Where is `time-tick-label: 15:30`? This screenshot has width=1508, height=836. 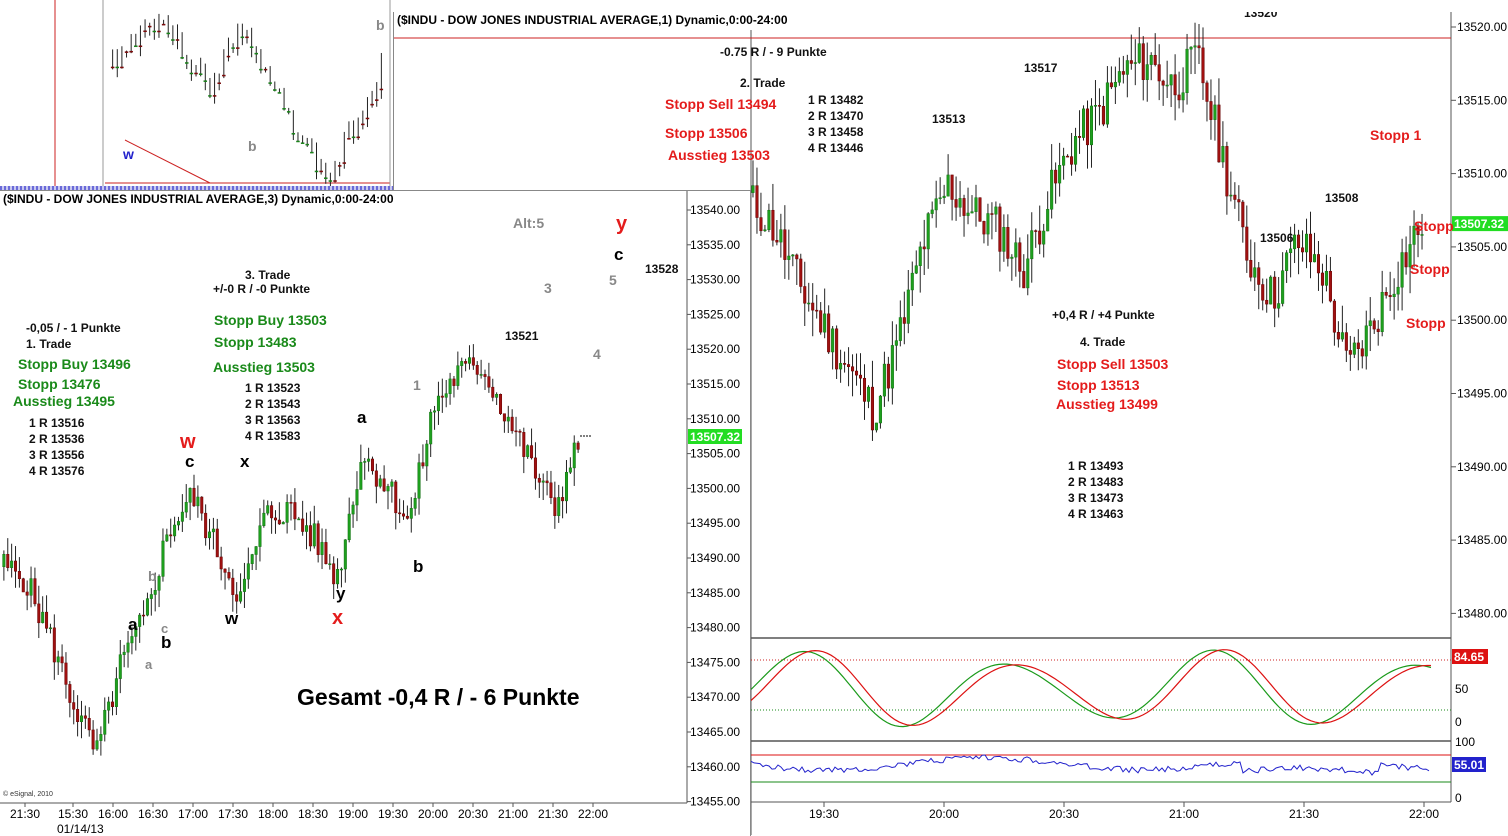 time-tick-label: 15:30 is located at coordinates (73, 814).